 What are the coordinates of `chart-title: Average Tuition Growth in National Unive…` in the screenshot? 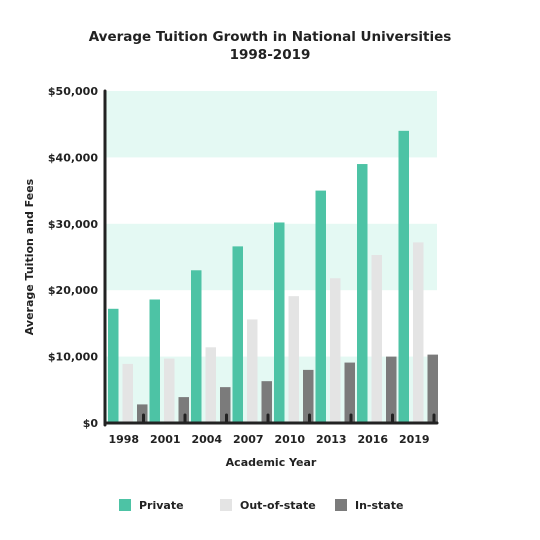 It's located at (270, 37).